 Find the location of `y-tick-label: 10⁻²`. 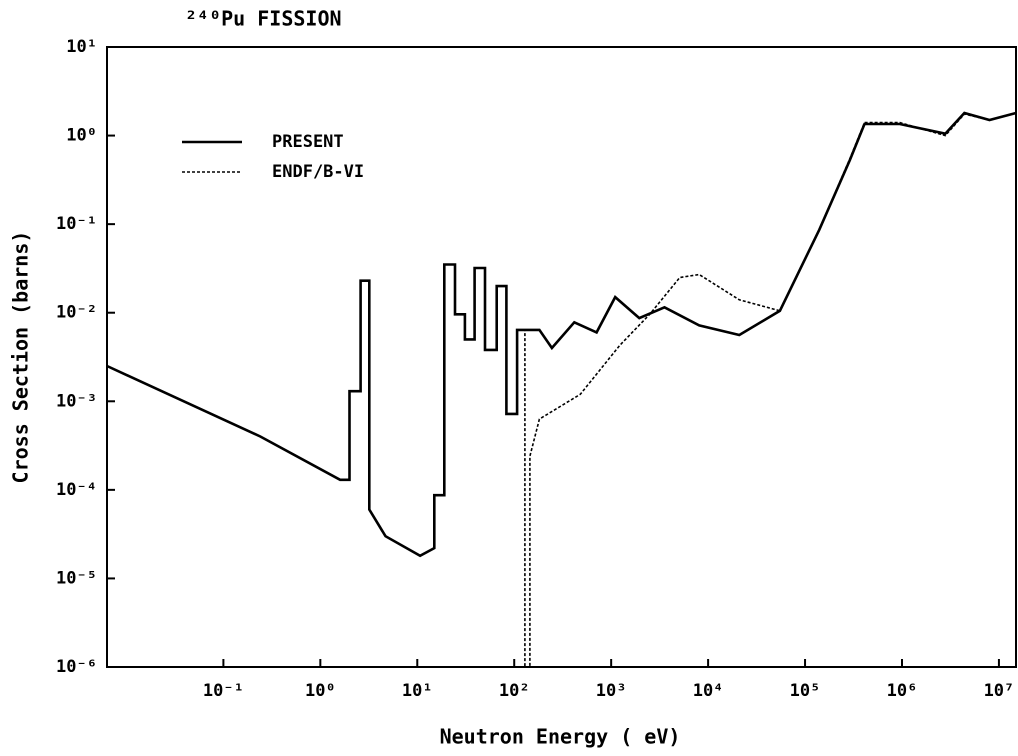

y-tick-label: 10⁻² is located at coordinates (76, 313).